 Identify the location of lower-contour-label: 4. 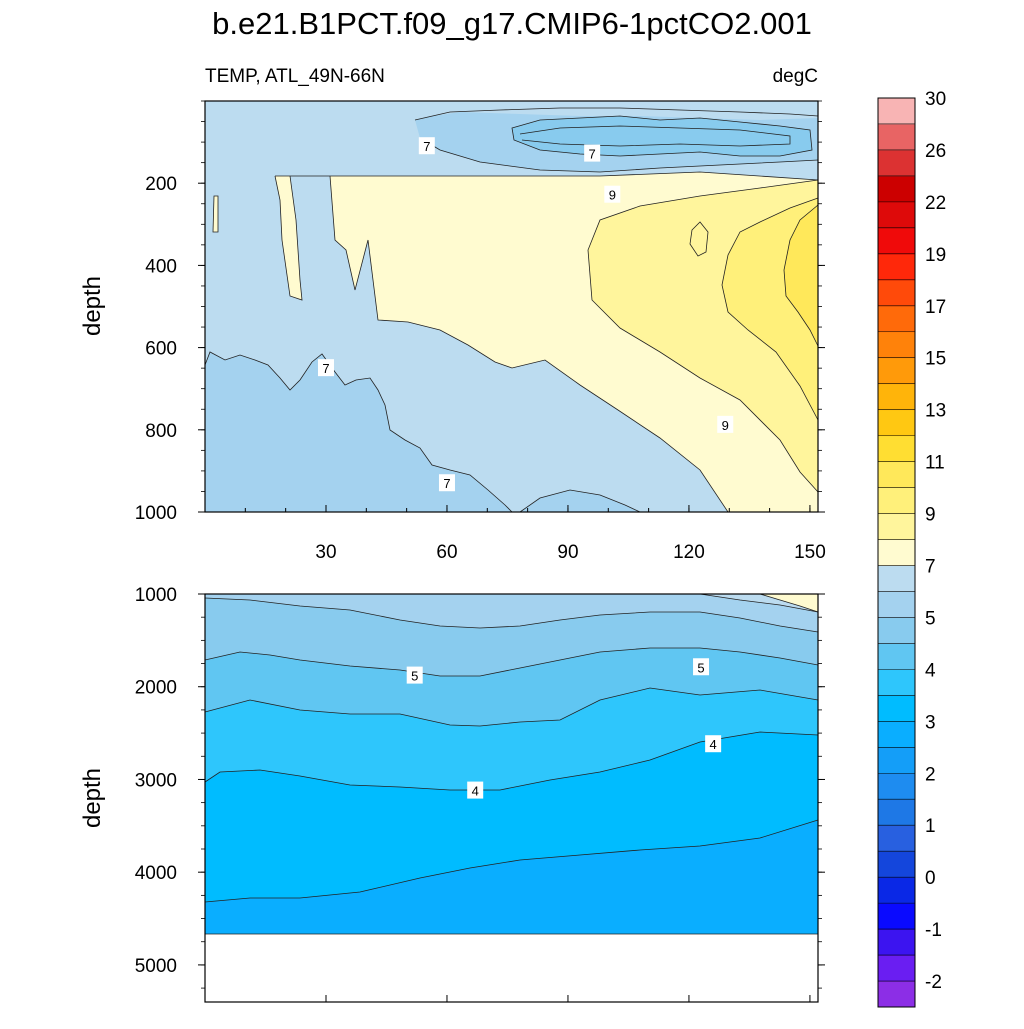
(713, 744).